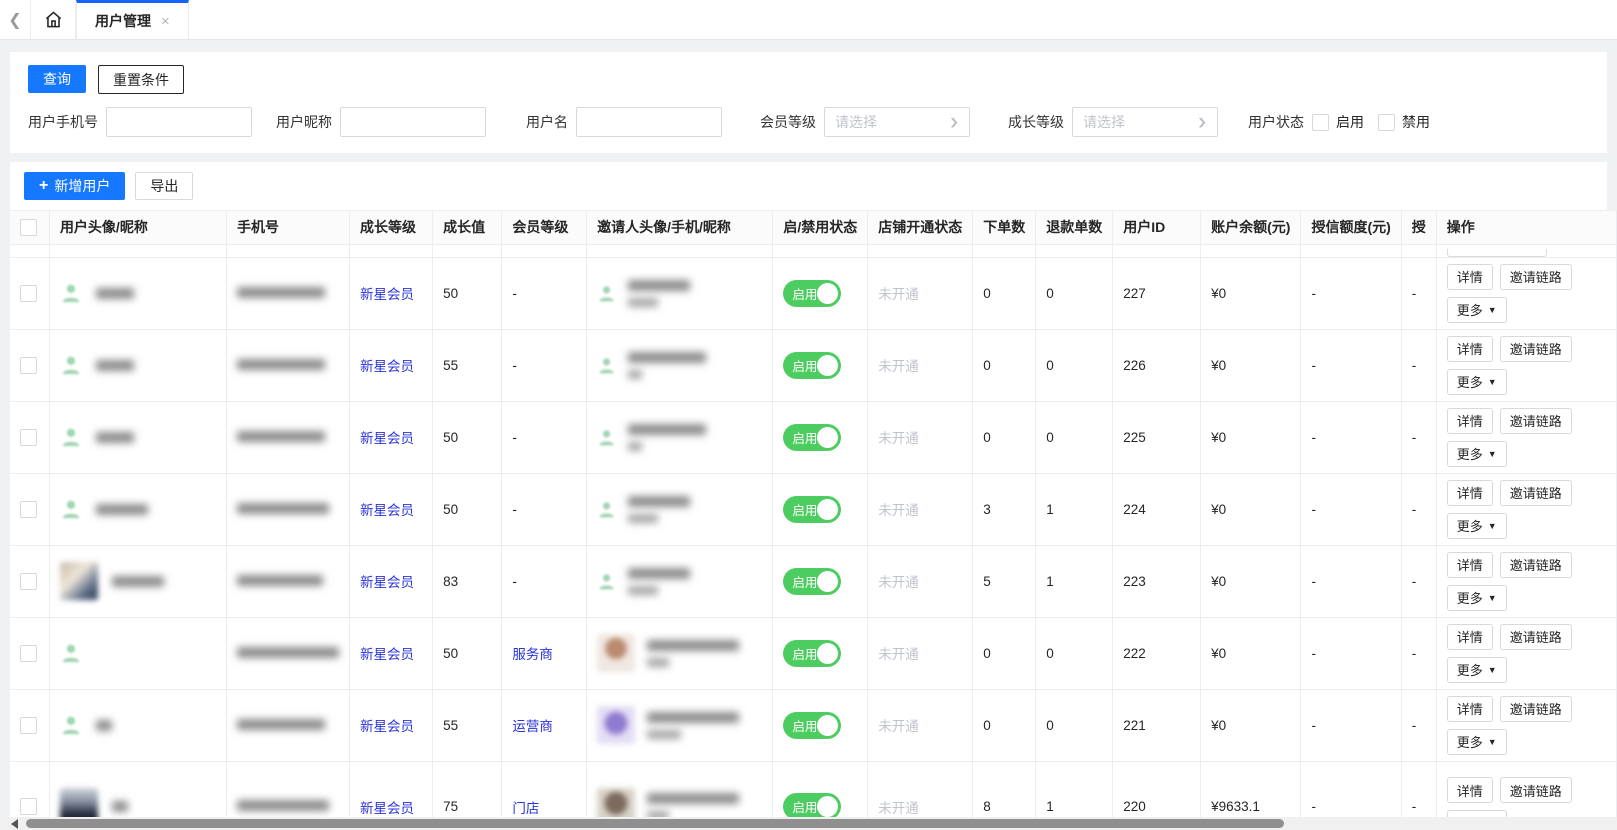 This screenshot has height=830, width=1617. I want to click on toggle-label: 启用, so click(805, 510).